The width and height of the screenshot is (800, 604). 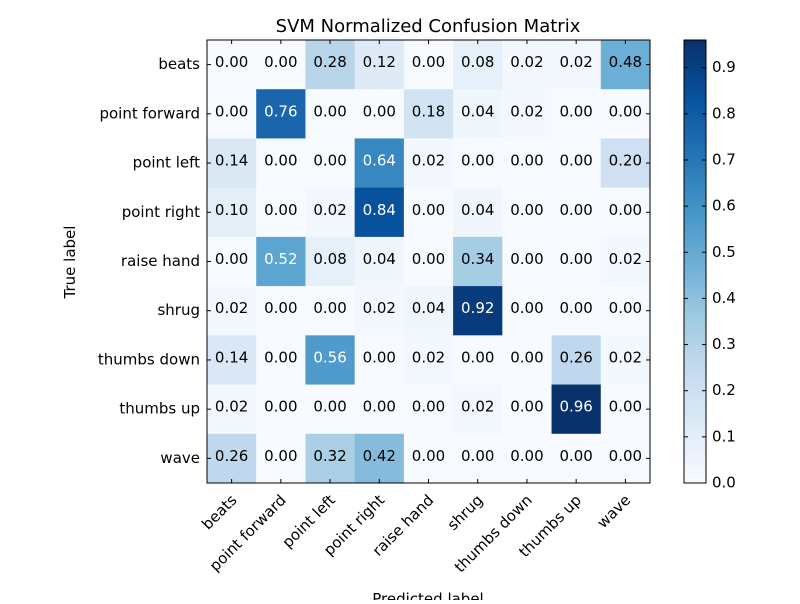 What do you see at coordinates (379, 161) in the screenshot?
I see `cell-value-label: 0.64` at bounding box center [379, 161].